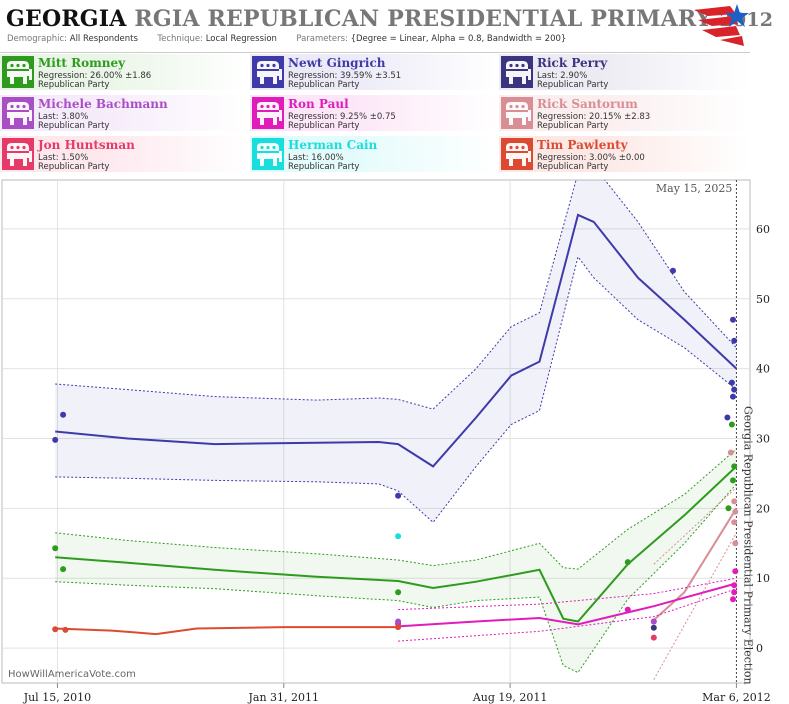 Image resolution: width=789 pixels, height=704 pixels. I want to click on watermark: HowWillAmericaVote.com, so click(72, 674).